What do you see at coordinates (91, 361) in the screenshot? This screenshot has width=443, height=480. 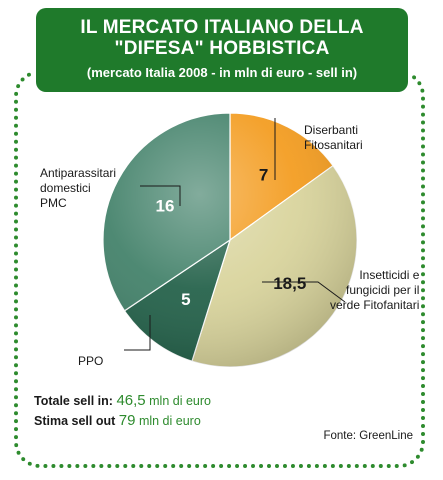 I see `slice-label-ppo: PPO` at bounding box center [91, 361].